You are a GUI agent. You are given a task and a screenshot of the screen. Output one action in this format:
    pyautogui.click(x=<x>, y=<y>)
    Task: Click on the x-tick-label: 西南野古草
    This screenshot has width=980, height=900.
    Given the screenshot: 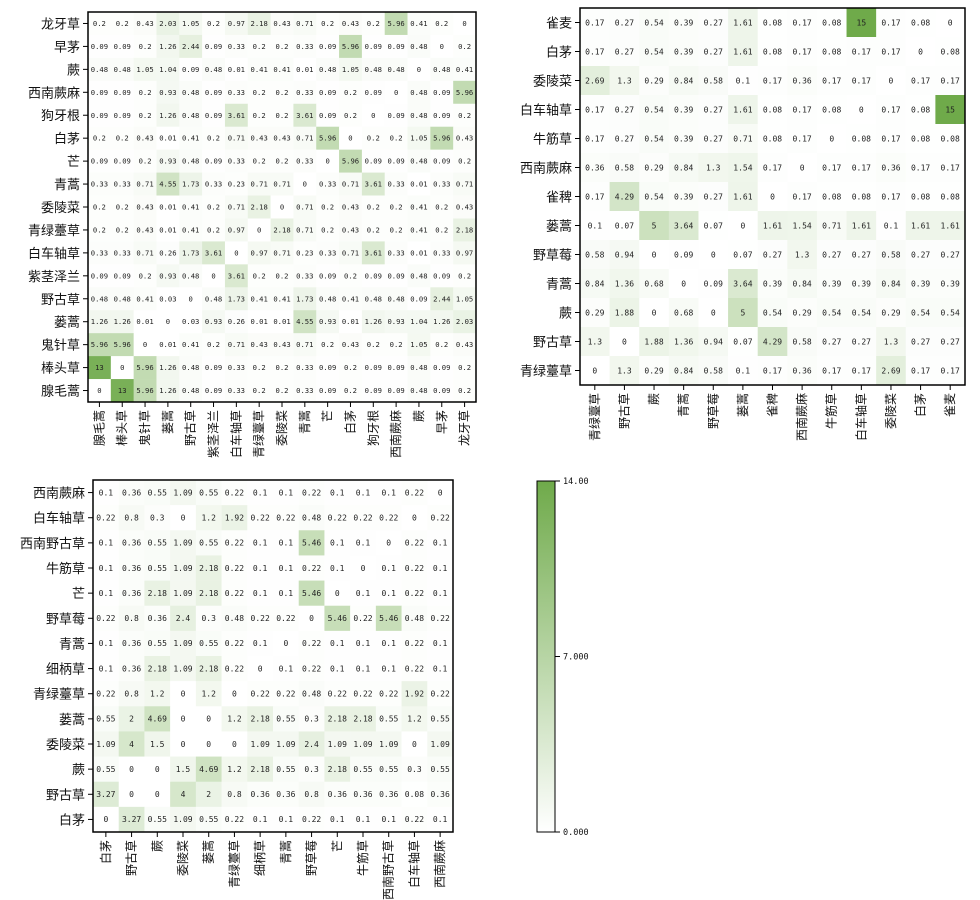 What is the action you would take?
    pyautogui.click(x=388, y=870)
    